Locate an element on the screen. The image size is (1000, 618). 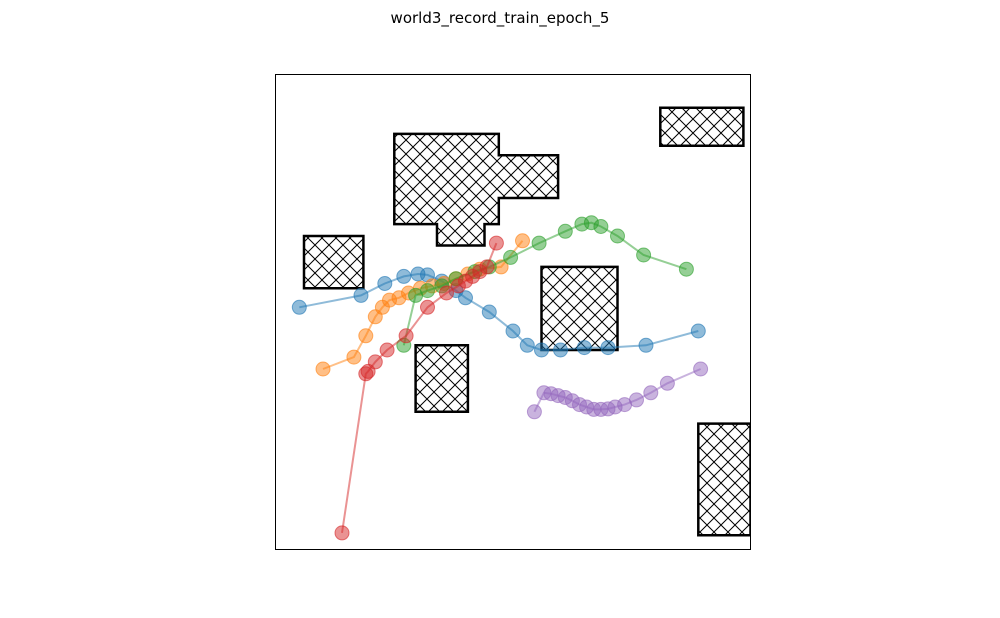
chart-title: world3_record_train_epoch_5 is located at coordinates (500, 18).